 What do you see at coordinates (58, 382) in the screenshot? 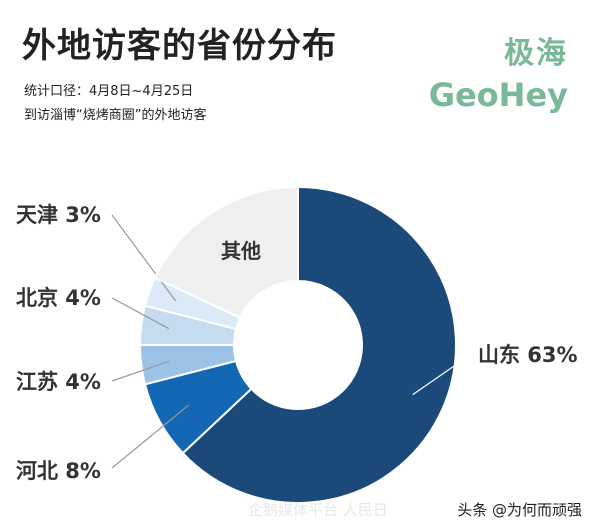
I see `slice-label-2: 江苏 4%` at bounding box center [58, 382].